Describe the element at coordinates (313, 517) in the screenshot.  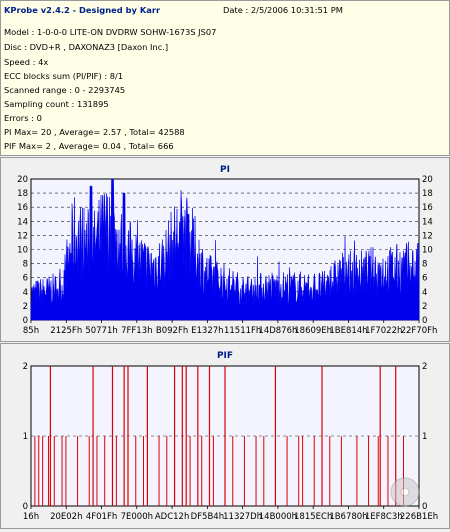
I see `x-tick-label: 1815ECh` at that location.